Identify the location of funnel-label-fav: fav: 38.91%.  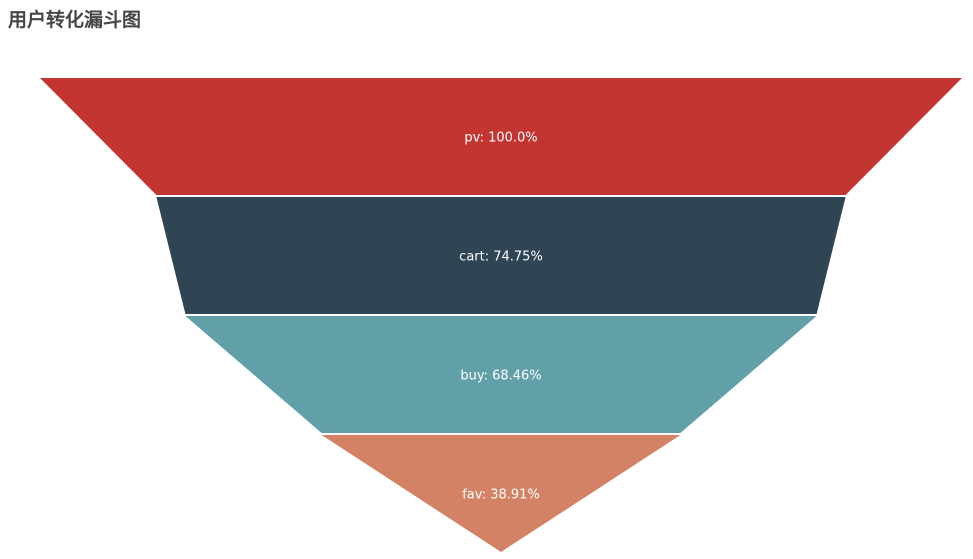
(501, 495).